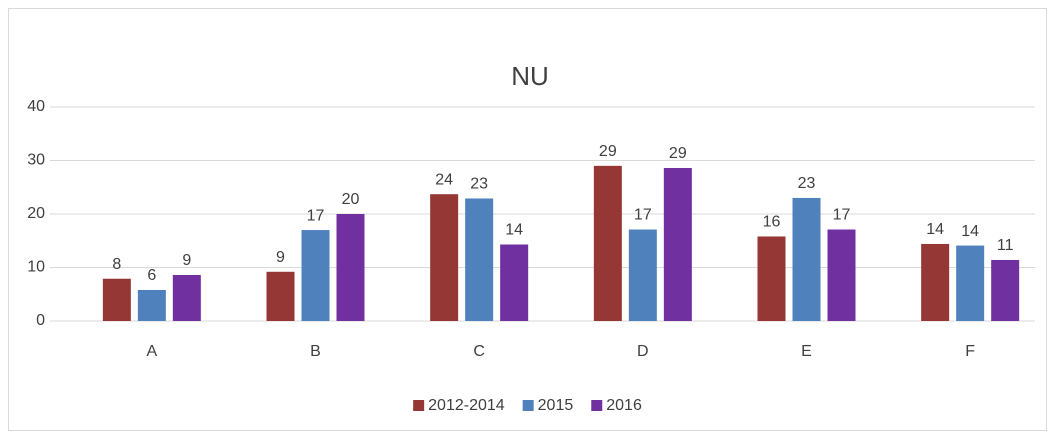  Describe the element at coordinates (556, 405) in the screenshot. I see `legend-label: 2015` at that location.